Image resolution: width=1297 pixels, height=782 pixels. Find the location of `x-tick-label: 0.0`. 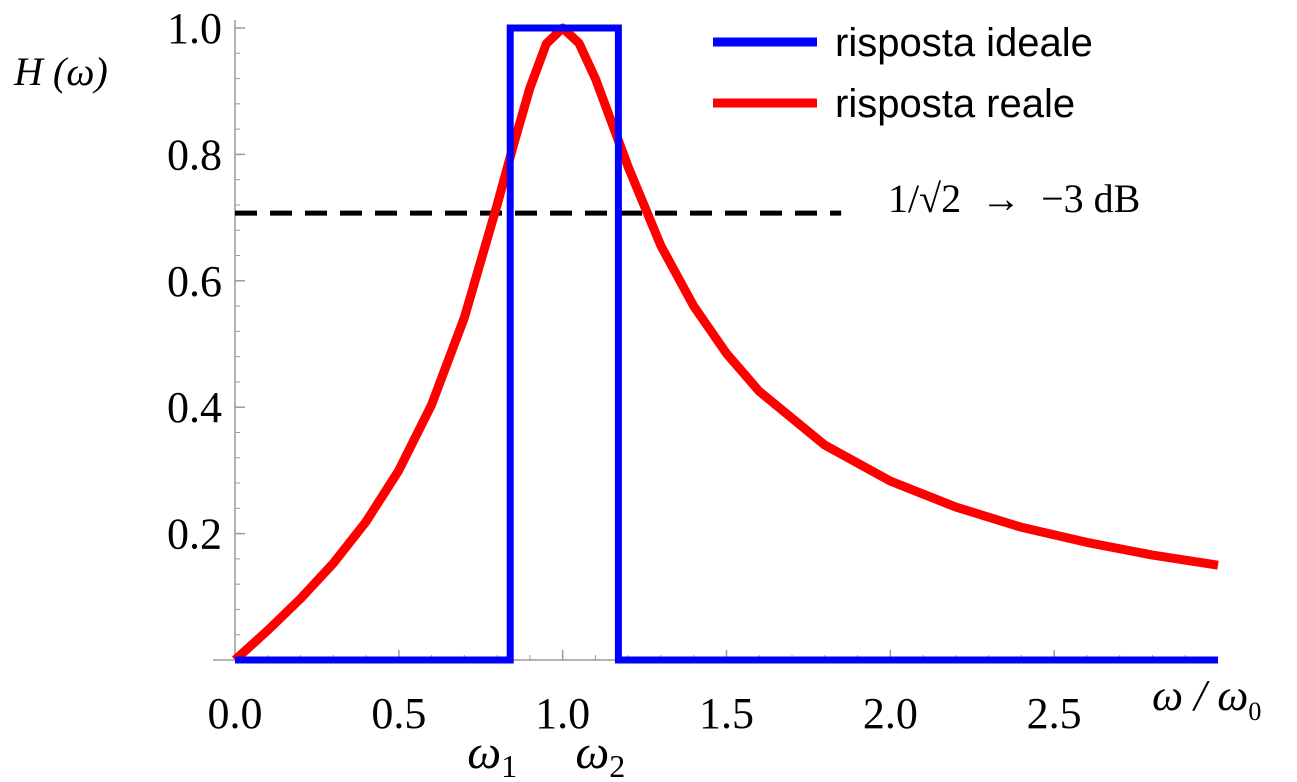

x-tick-label: 0.0 is located at coordinates (235, 713).